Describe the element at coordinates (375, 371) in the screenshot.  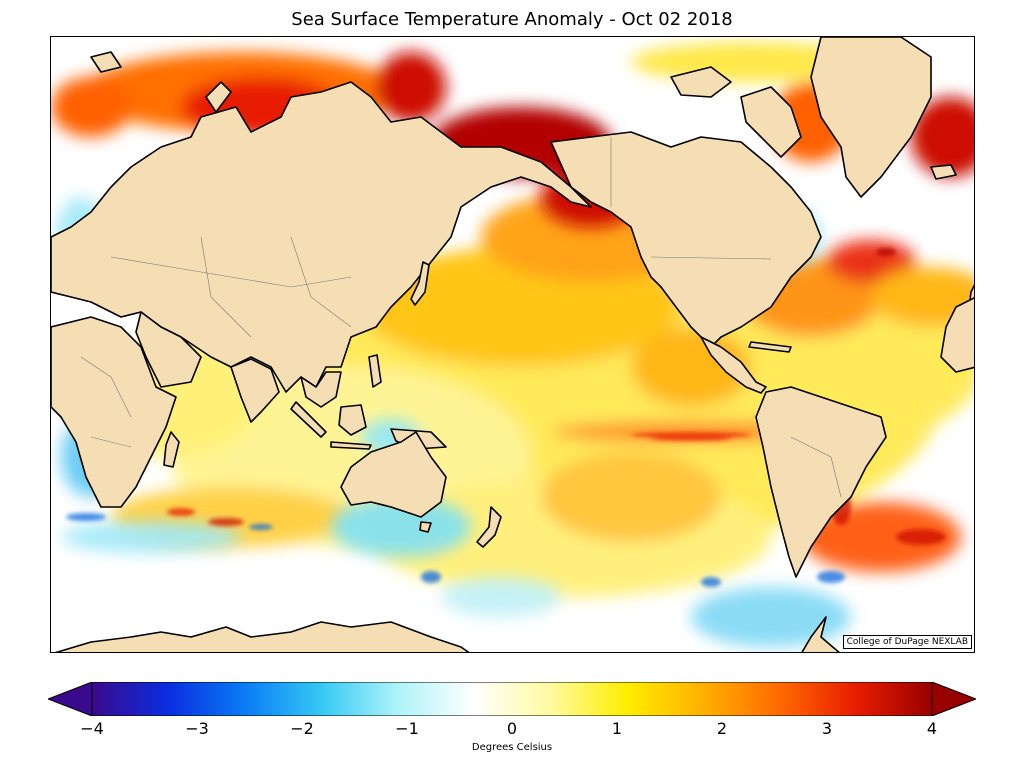
I see `landmass-philippines` at that location.